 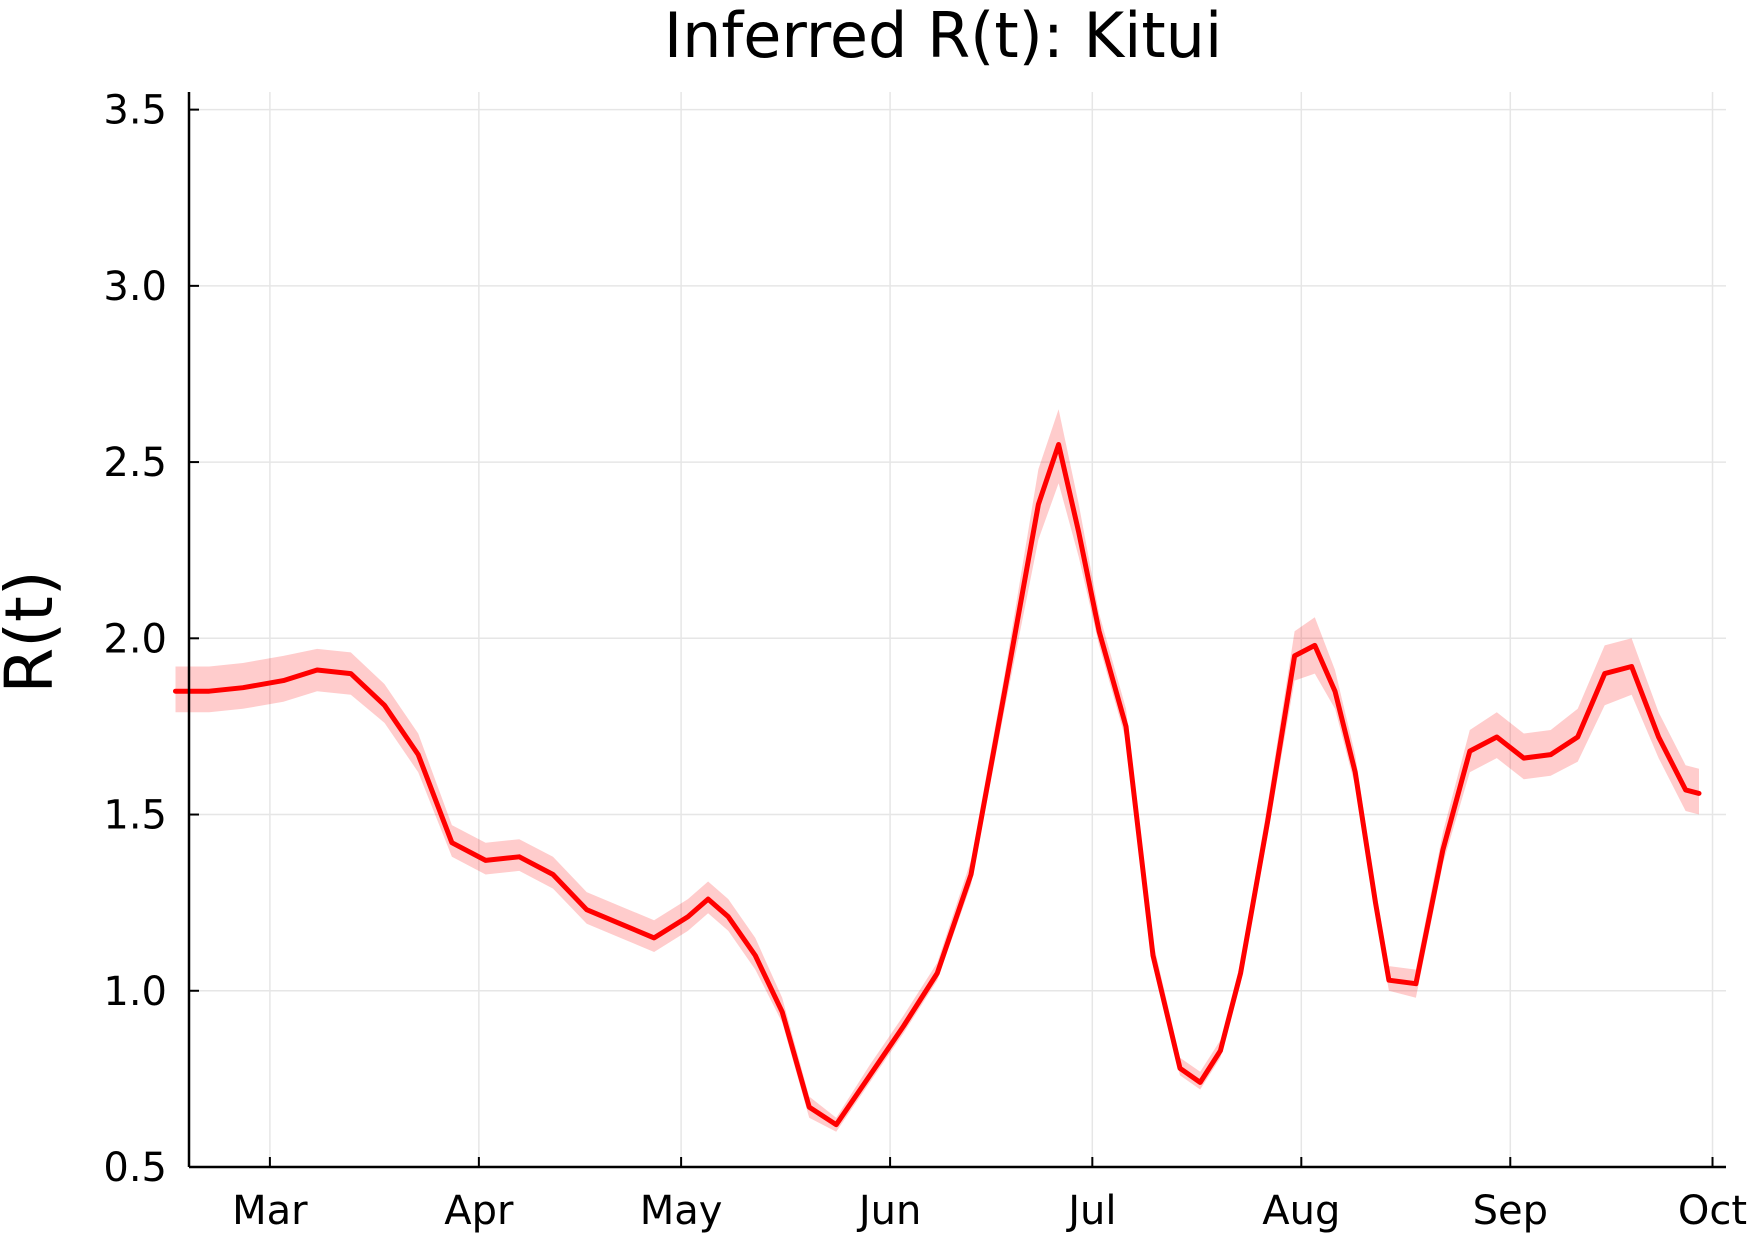 What do you see at coordinates (1712, 1211) in the screenshot?
I see `x-tick-label: Oct` at bounding box center [1712, 1211].